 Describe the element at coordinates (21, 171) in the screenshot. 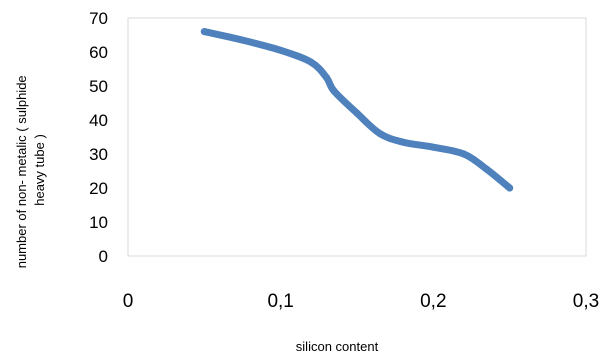

I see `y-axis-title-line-1: number of non- metalic ( sulphide` at that location.